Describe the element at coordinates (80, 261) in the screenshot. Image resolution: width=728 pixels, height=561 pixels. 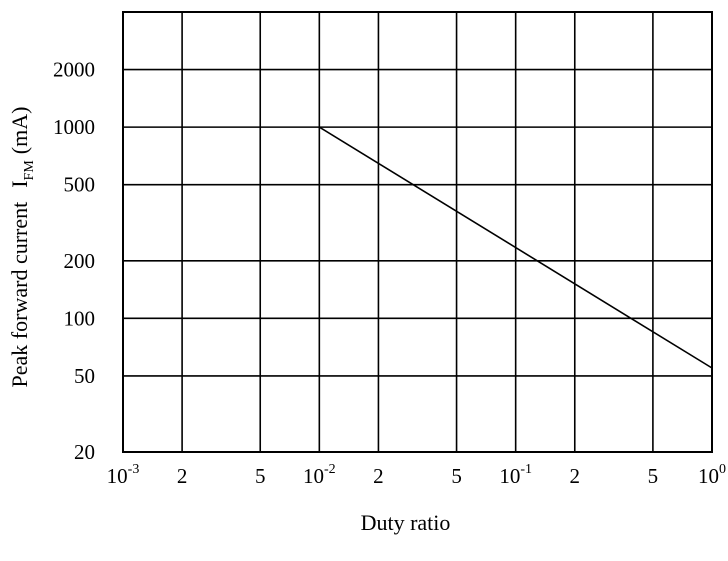
I see `y-tick-label: 200` at that location.